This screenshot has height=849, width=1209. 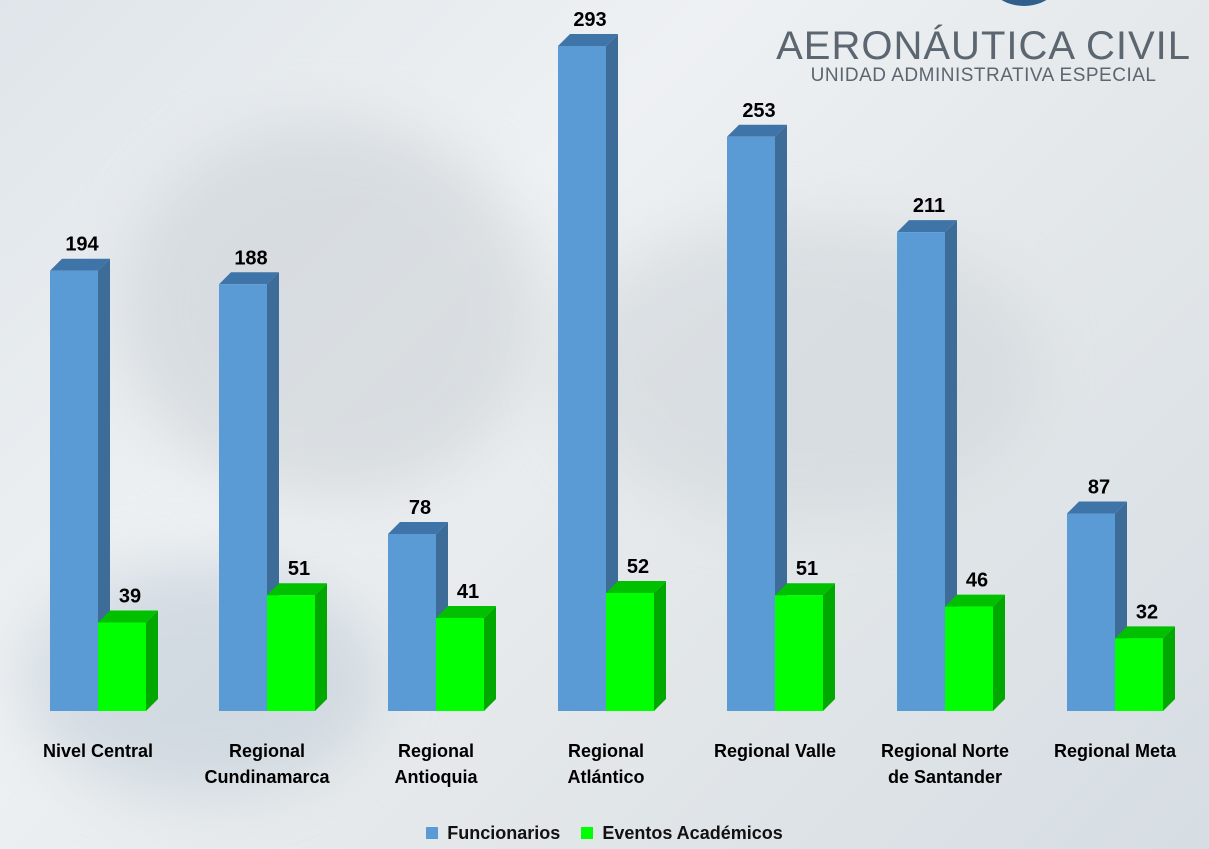 I want to click on brand-title: AERONÁUTICA CIVIL, so click(x=983, y=46).